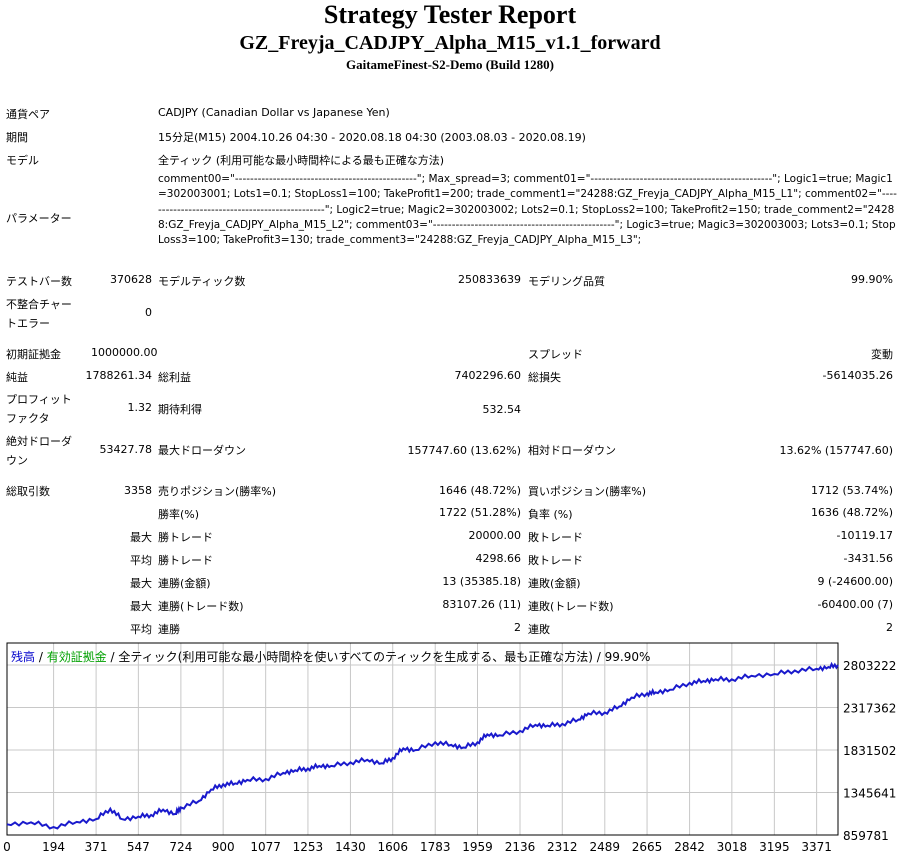 This screenshot has height=861, width=900. Describe the element at coordinates (647, 847) in the screenshot. I see `x-tick-label: 2665` at that location.